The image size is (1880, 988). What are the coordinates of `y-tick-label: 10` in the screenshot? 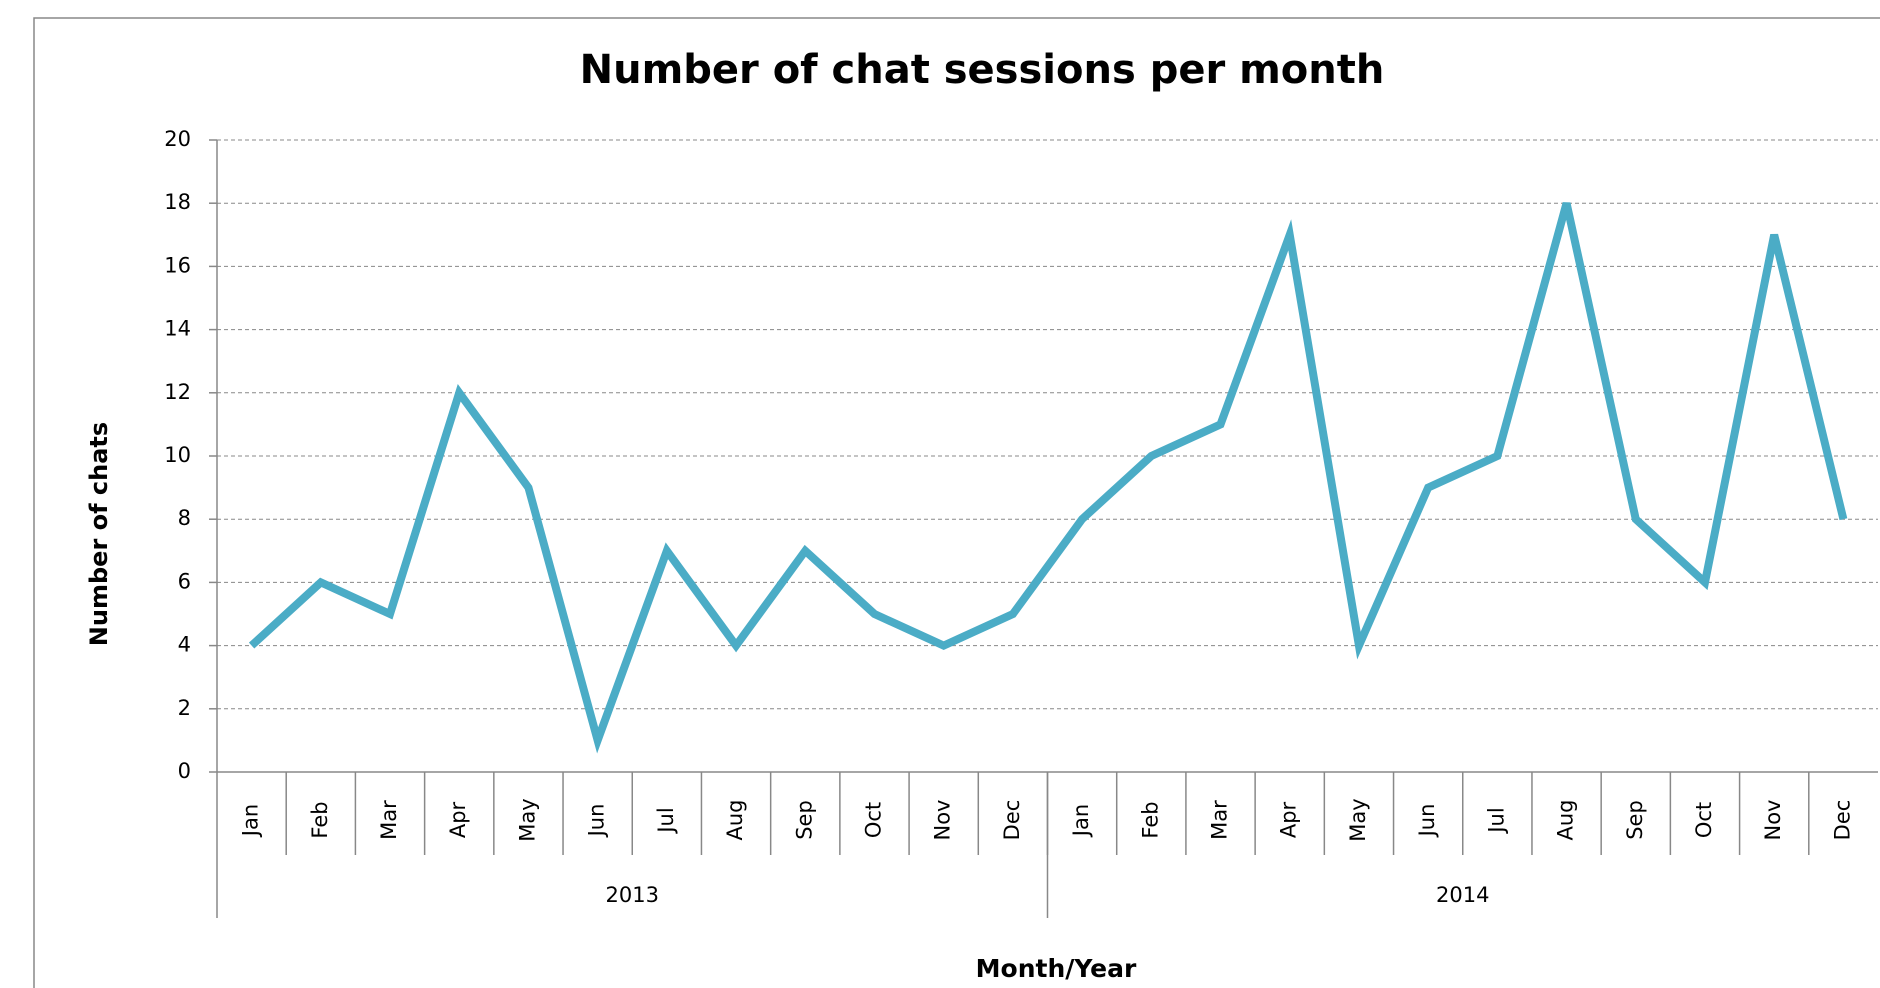 It's located at (177, 455).